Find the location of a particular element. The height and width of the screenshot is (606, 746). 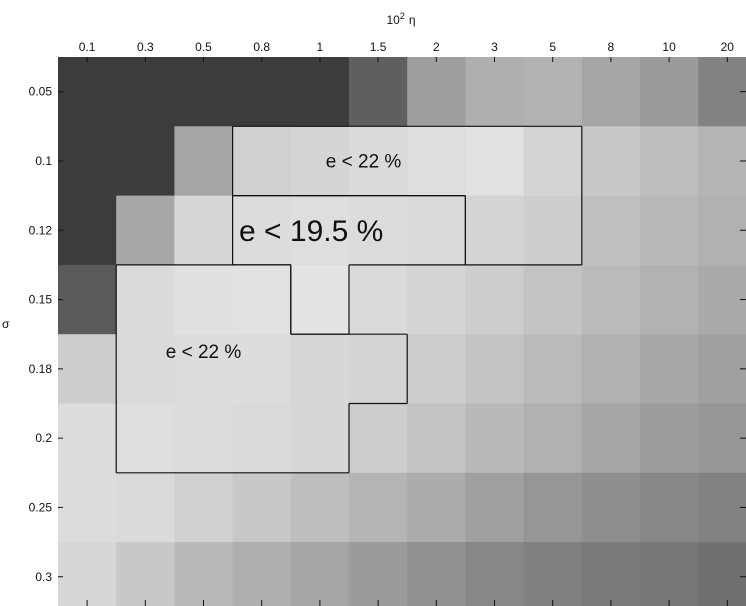

x-tick-label: 0.5 is located at coordinates (203, 47).